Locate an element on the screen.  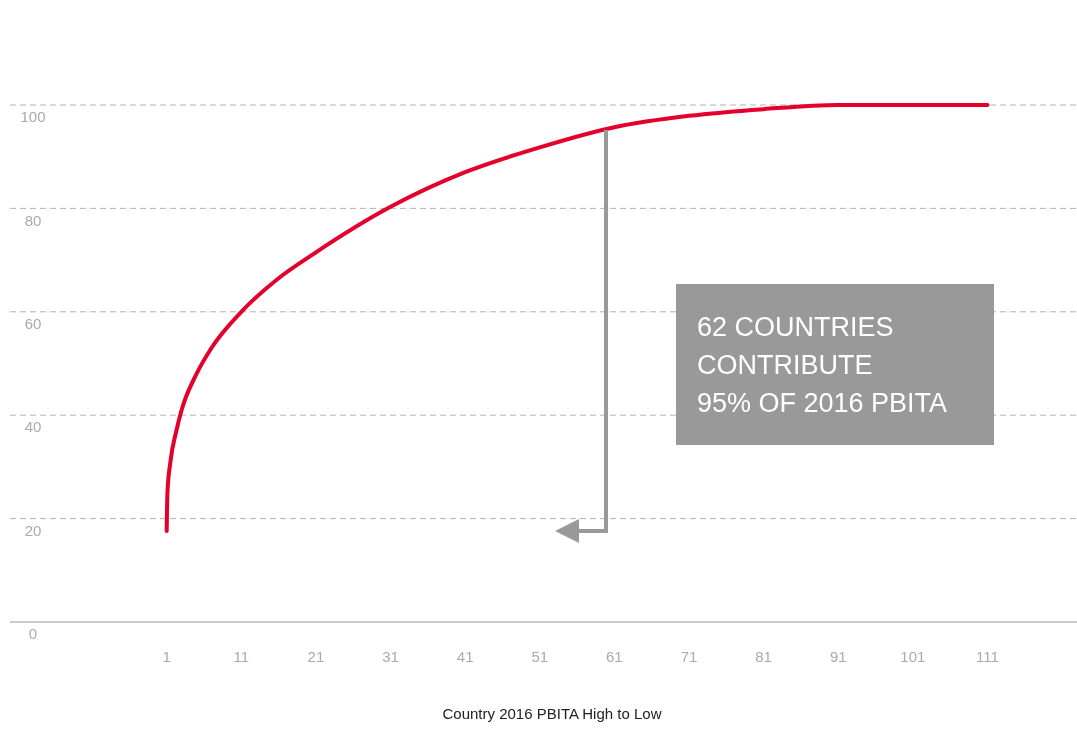
x-tick-label: 71 is located at coordinates (689, 656).